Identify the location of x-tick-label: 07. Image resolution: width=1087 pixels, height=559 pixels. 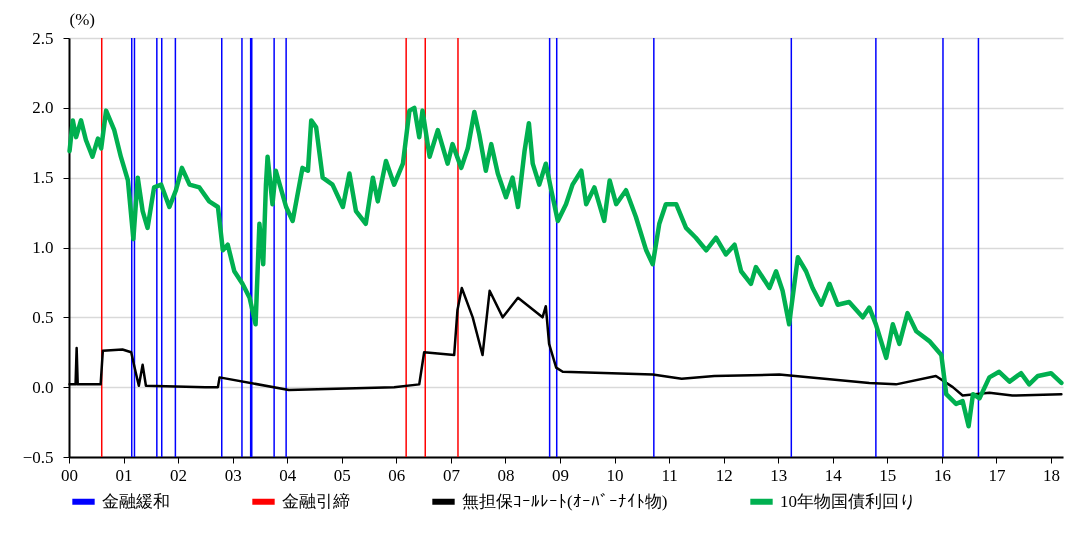
(451, 475).